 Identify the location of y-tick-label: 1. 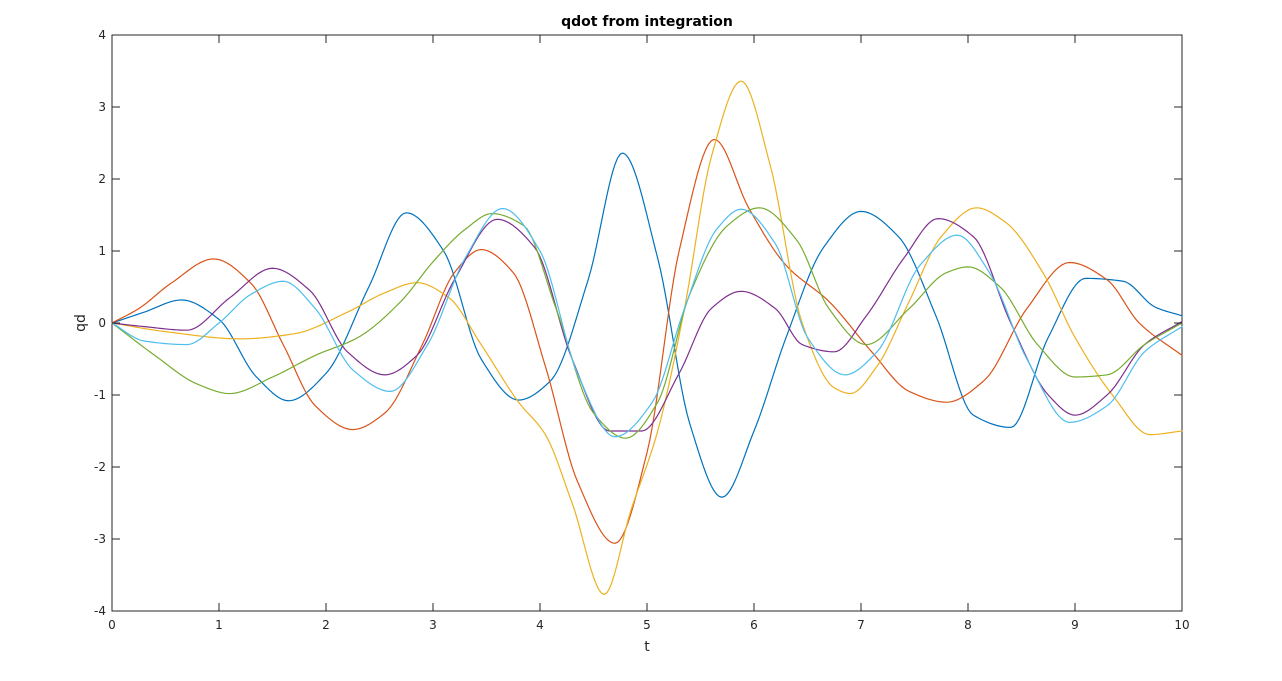
(102, 251).